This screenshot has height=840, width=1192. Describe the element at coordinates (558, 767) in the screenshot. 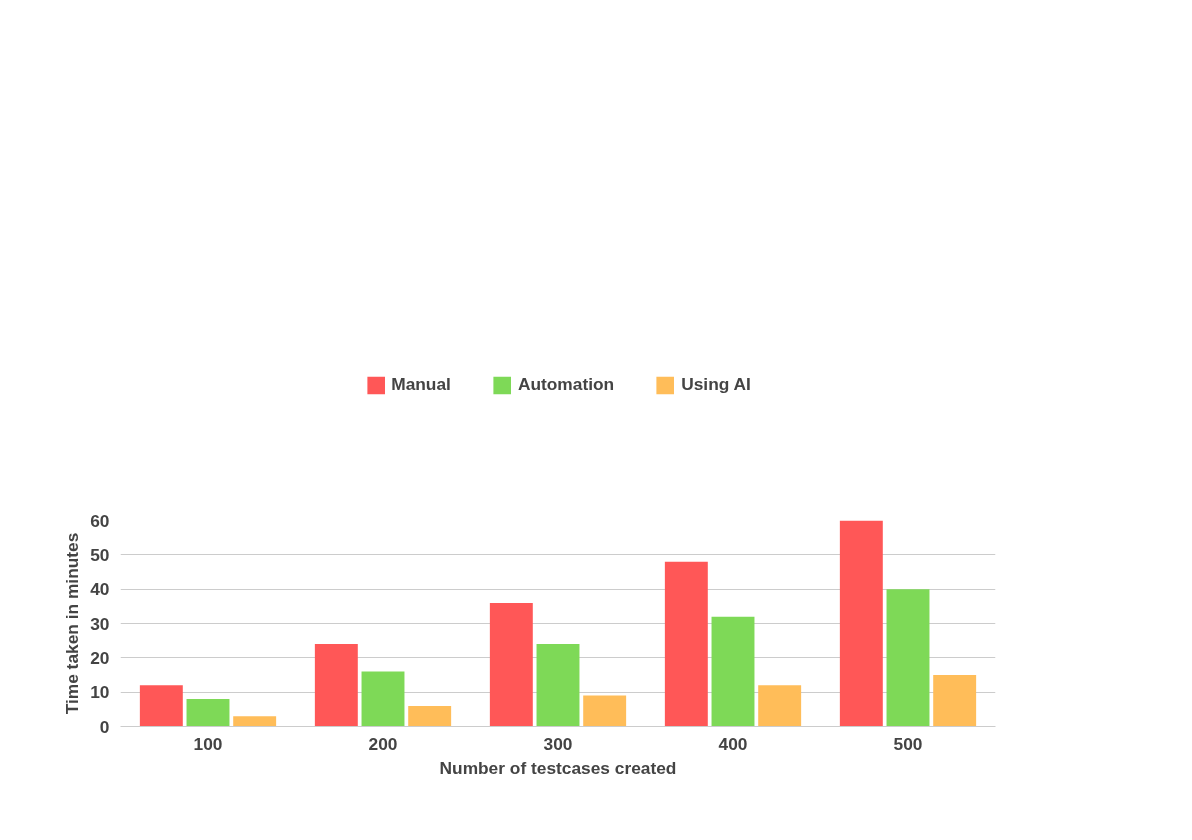

I see `x-axis-title: Number of testcases created` at that location.